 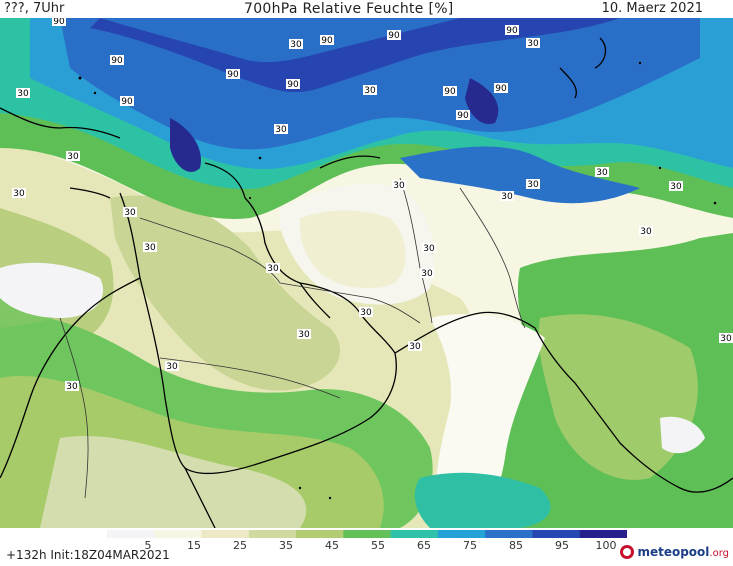 I want to click on meteopool-logo-text: meteopool.org, so click(x=683, y=552).